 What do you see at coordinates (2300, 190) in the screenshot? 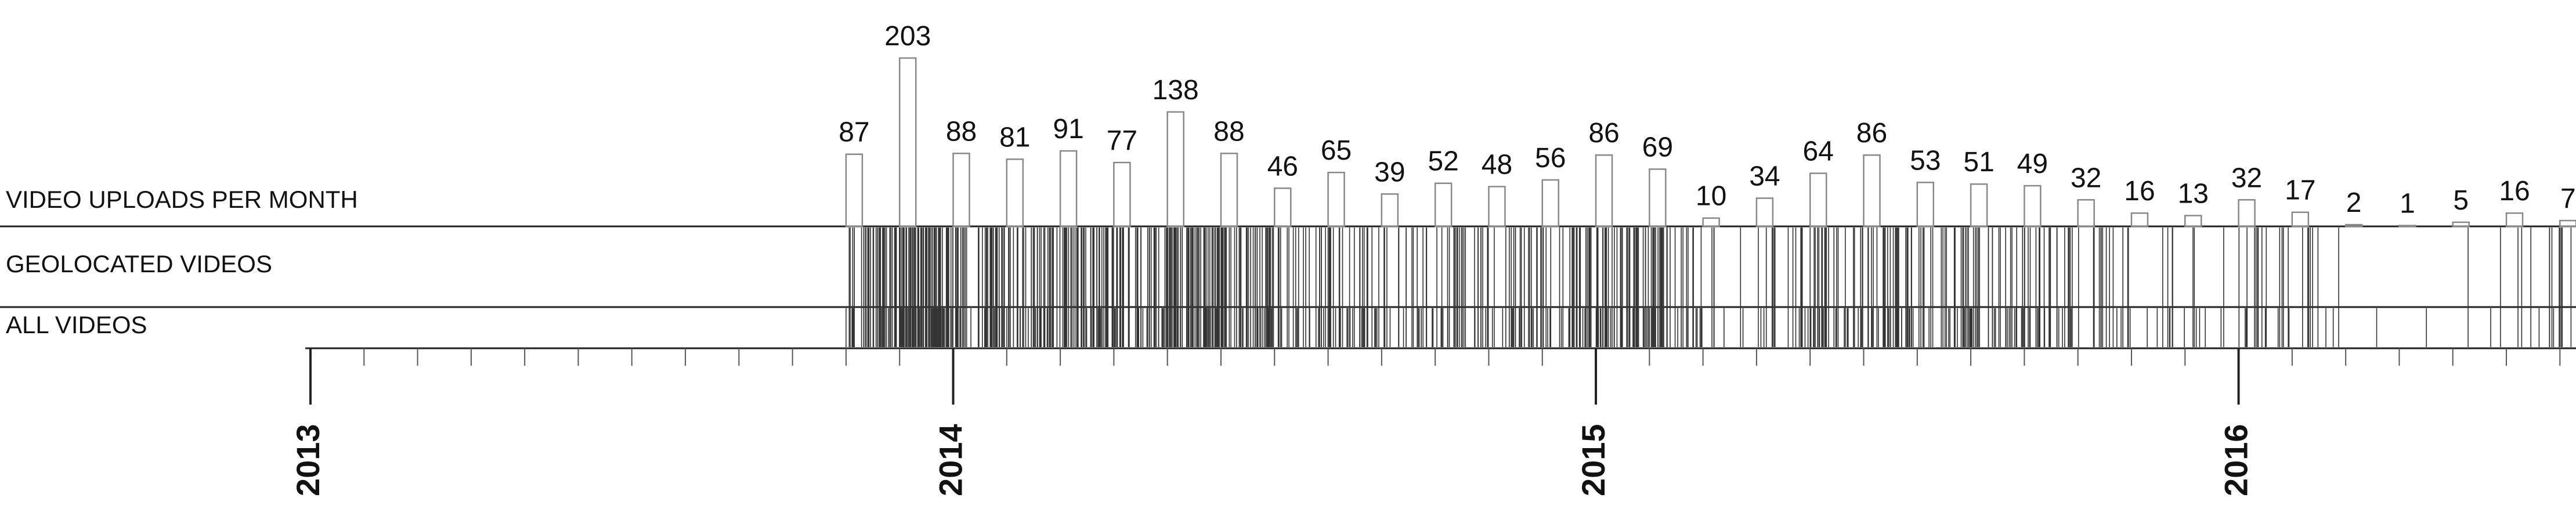
I see `value-label: 17` at bounding box center [2300, 190].